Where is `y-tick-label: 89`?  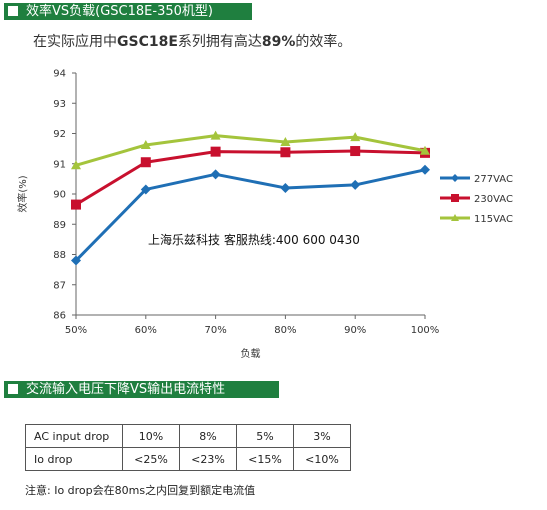 y-tick-label: 89 is located at coordinates (59, 225).